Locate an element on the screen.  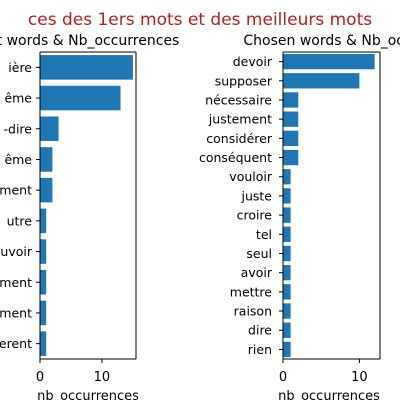
right-category-label: raison is located at coordinates (253, 311).